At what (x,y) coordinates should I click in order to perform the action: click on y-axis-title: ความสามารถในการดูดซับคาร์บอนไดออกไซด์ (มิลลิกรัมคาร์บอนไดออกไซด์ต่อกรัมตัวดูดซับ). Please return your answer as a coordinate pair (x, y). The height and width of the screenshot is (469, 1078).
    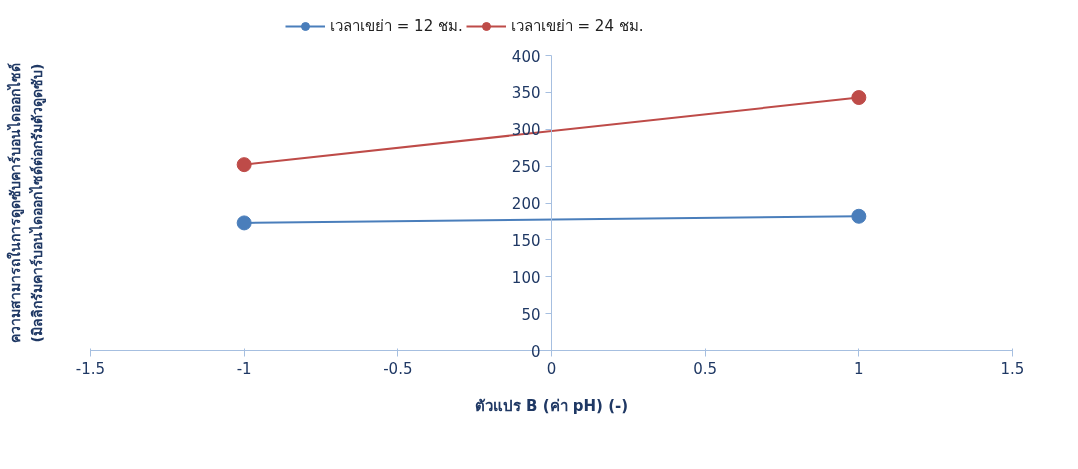
    Looking at the image, I should click on (25, 203).